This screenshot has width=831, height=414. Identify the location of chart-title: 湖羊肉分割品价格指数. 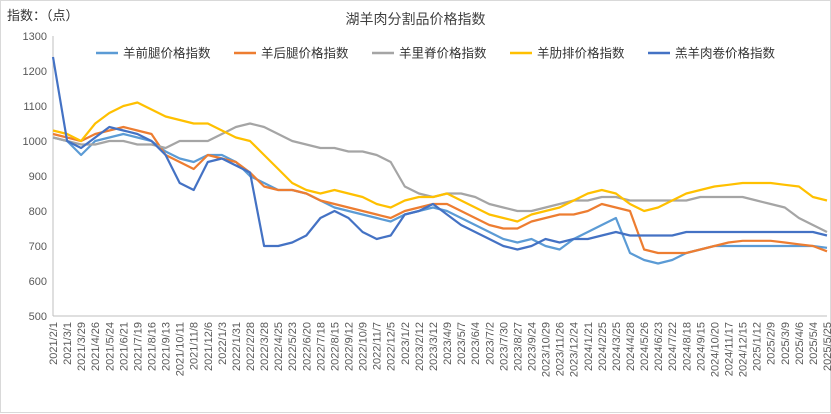
(415, 19).